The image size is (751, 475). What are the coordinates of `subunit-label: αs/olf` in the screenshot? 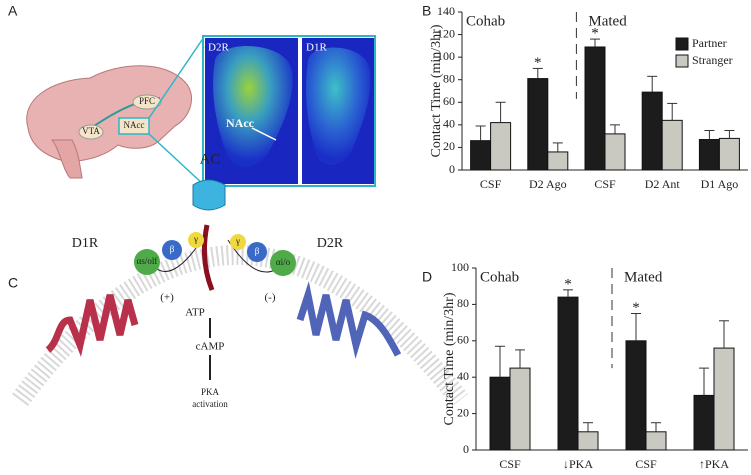 It's located at (147, 261).